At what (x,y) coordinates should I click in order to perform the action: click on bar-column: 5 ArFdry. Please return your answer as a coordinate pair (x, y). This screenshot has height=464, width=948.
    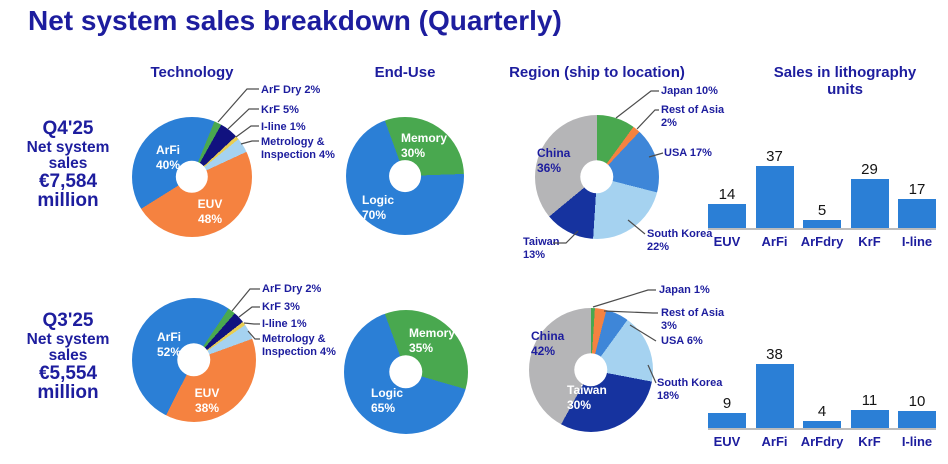
    Looking at the image, I should click on (822, 196).